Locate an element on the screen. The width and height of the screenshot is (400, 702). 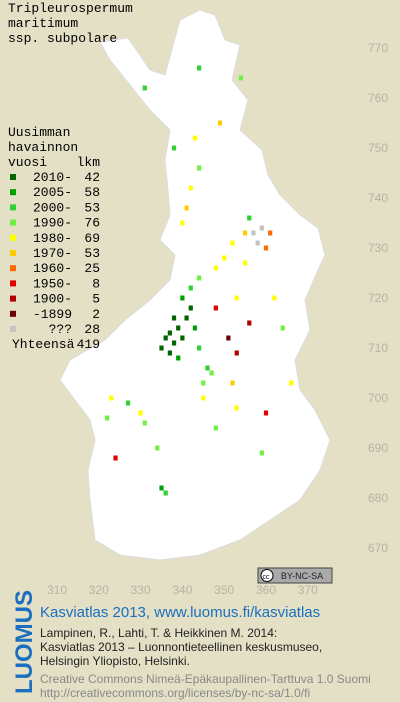
x-tick-label: 370 is located at coordinates (308, 590).